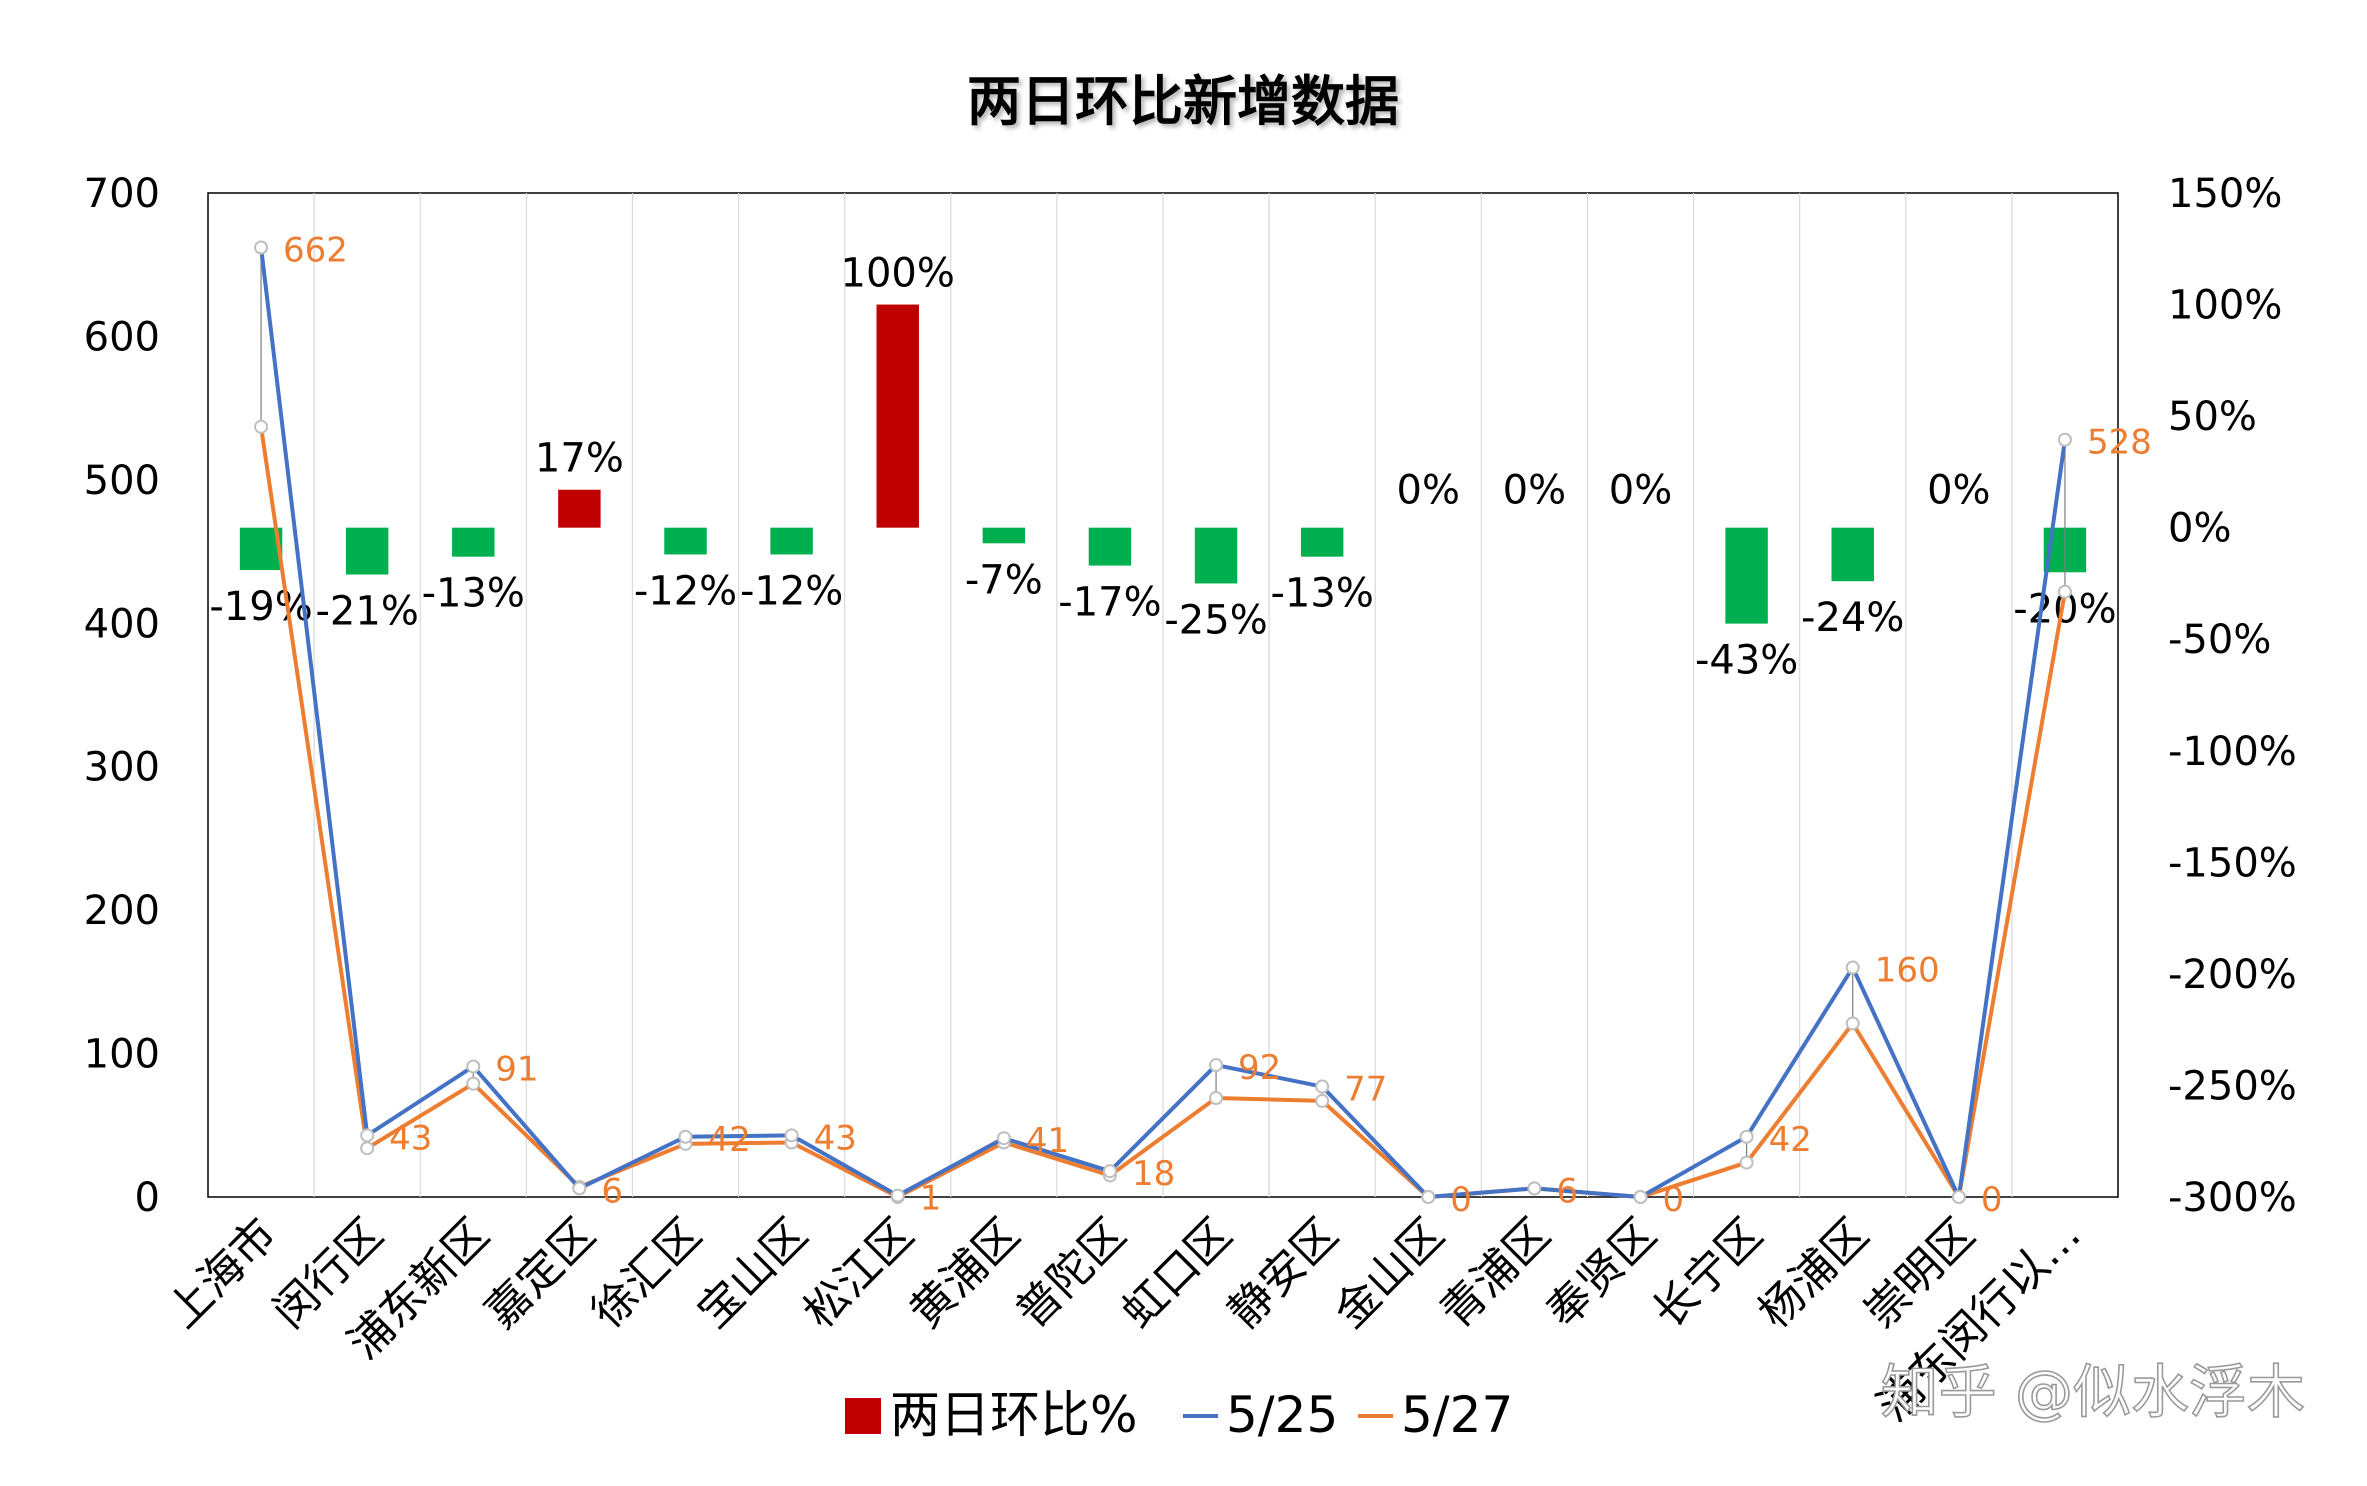  I want to click on y-right-tick-label: -250%, so click(2232, 1086).